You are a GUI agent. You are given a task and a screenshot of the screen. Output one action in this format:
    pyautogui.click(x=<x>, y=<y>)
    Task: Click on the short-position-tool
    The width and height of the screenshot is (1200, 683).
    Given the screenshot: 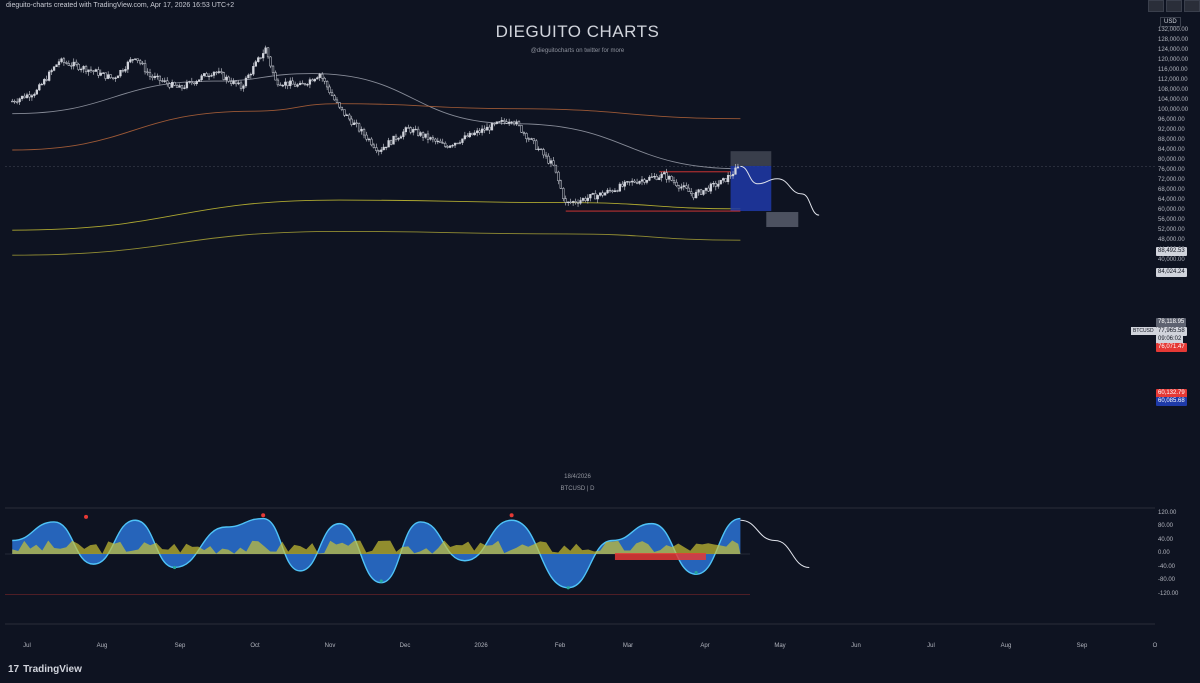 What is the action you would take?
    pyautogui.click(x=764, y=189)
    